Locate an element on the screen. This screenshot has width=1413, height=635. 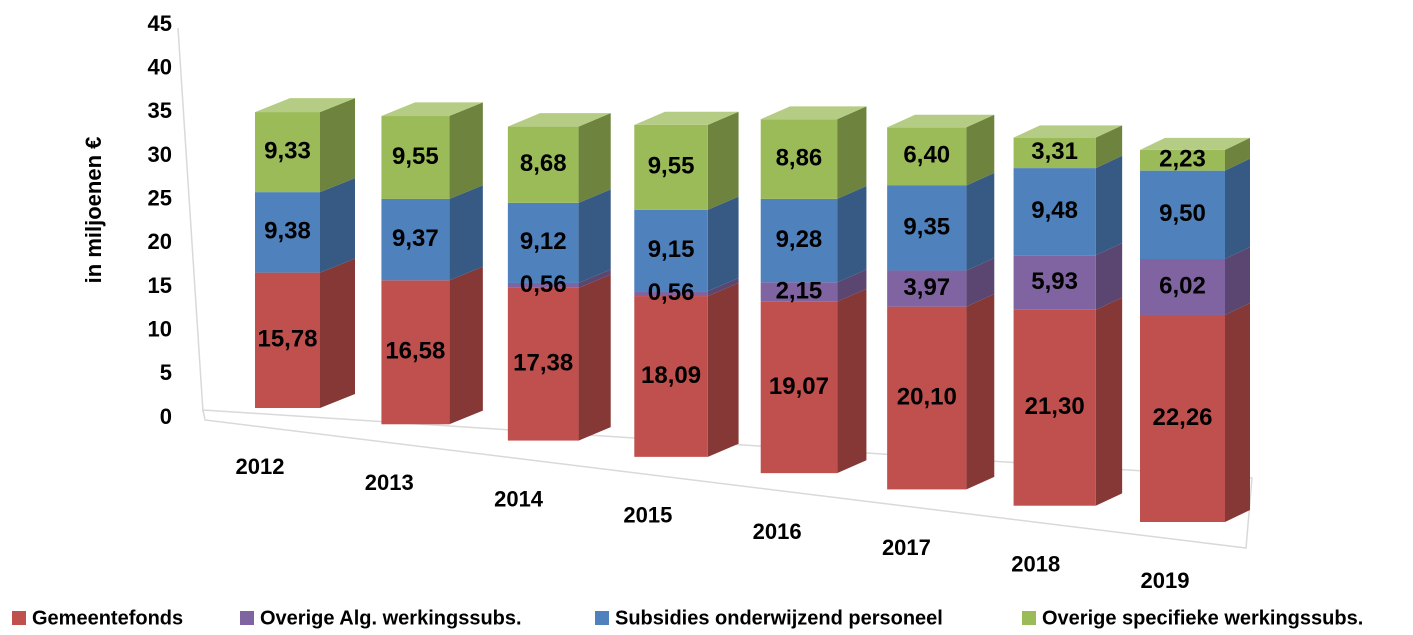
value-label: 9,12 is located at coordinates (543, 241).